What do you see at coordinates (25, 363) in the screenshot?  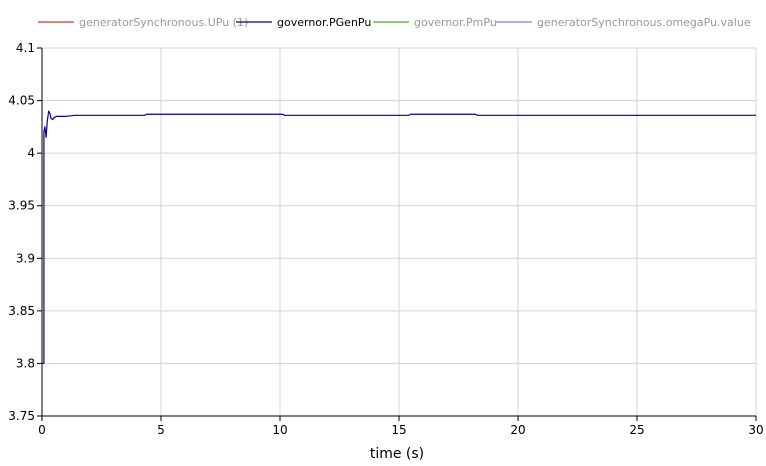 I see `y-tick-label: 3.8` at bounding box center [25, 363].